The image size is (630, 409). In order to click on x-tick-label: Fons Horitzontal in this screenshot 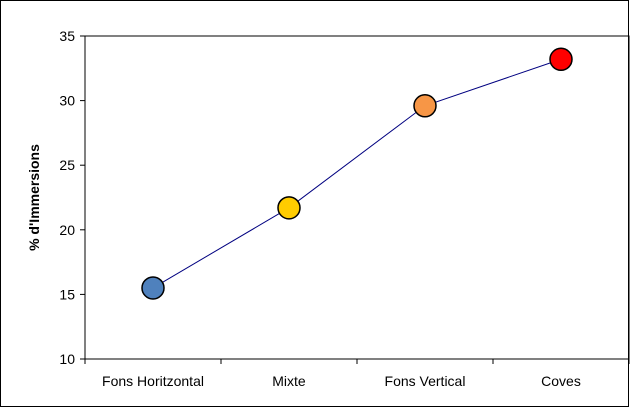, I will do `click(153, 381)`.